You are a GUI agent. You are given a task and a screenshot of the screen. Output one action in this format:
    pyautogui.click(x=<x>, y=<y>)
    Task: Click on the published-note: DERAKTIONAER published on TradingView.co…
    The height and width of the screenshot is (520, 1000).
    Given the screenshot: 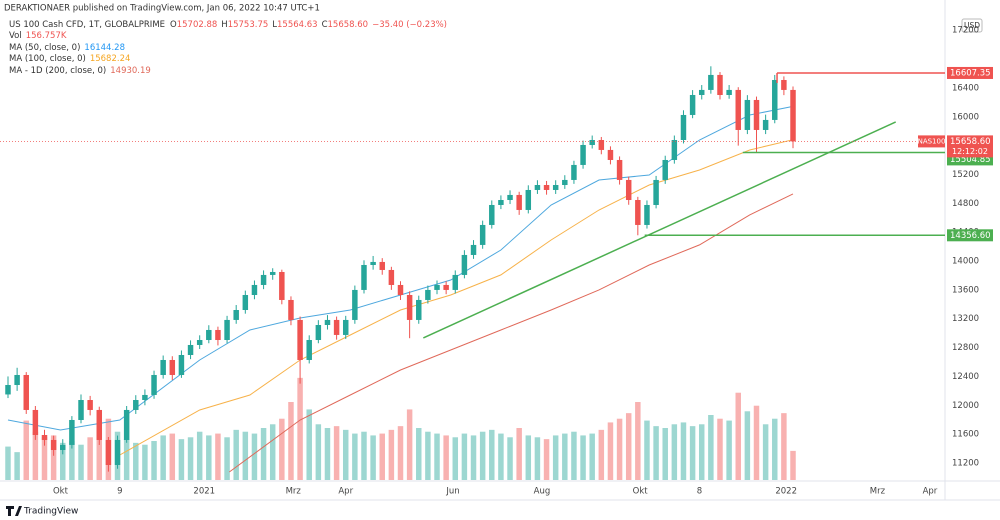 What is the action you would take?
    pyautogui.click(x=162, y=9)
    